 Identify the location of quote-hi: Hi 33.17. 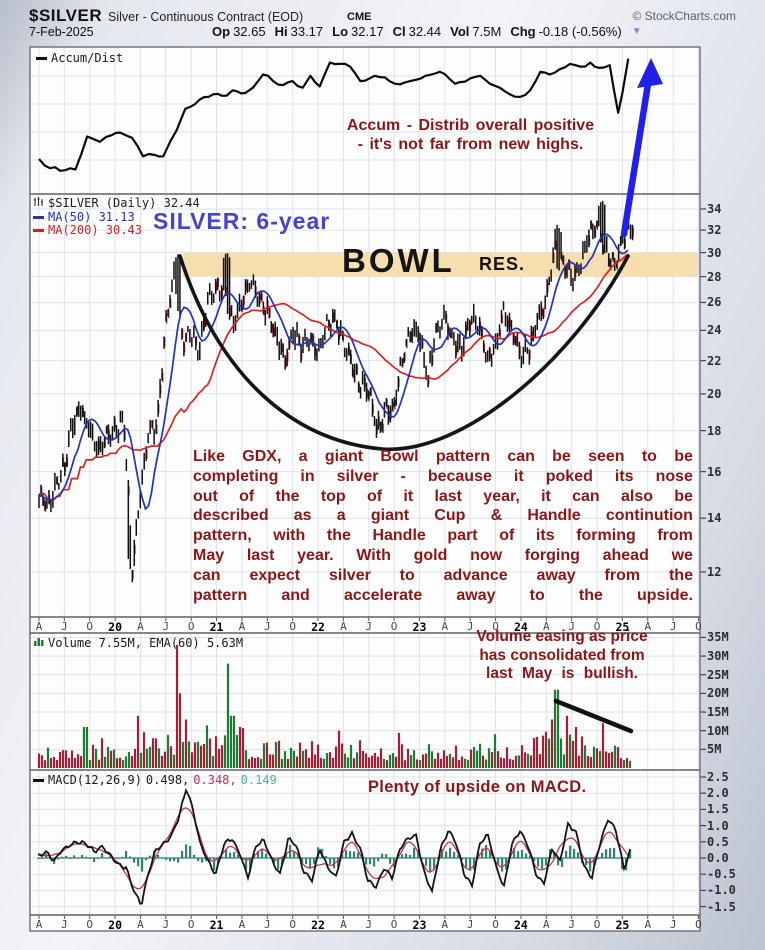
(299, 31).